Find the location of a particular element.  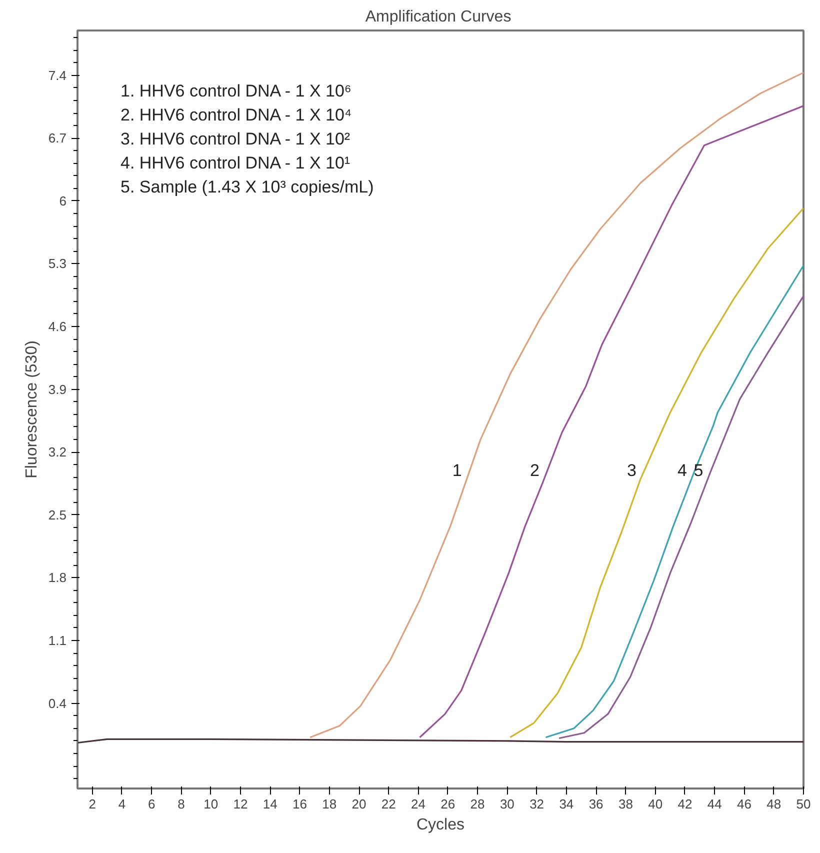

y-tick-label: 6.7 is located at coordinates (57, 138).